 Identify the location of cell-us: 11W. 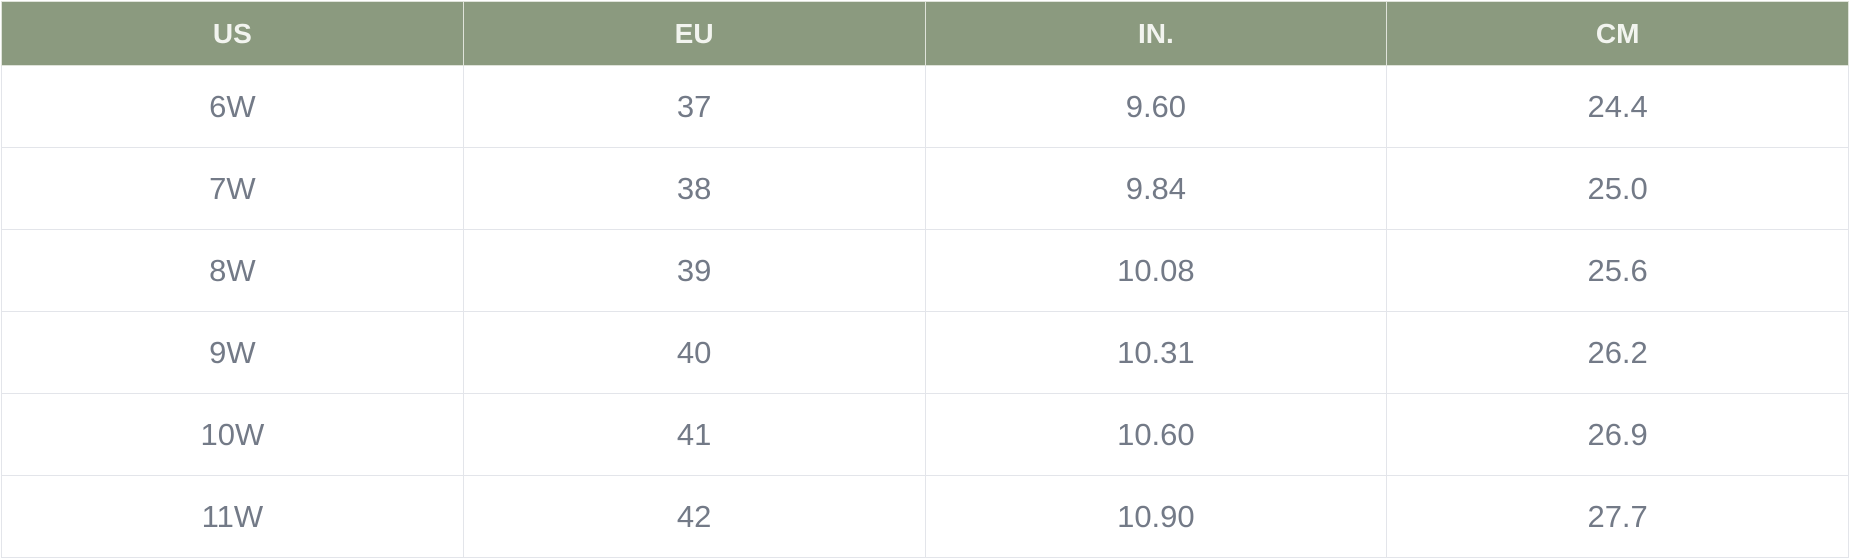
(232, 516).